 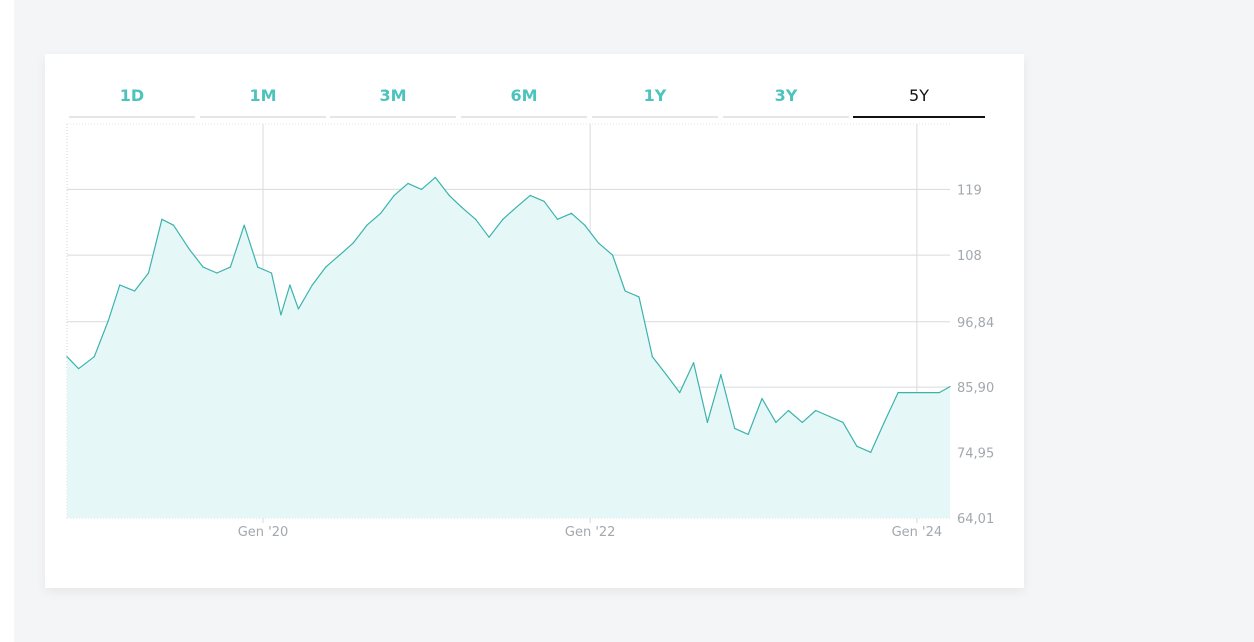 I want to click on tab-3m: 3M, so click(x=393, y=101).